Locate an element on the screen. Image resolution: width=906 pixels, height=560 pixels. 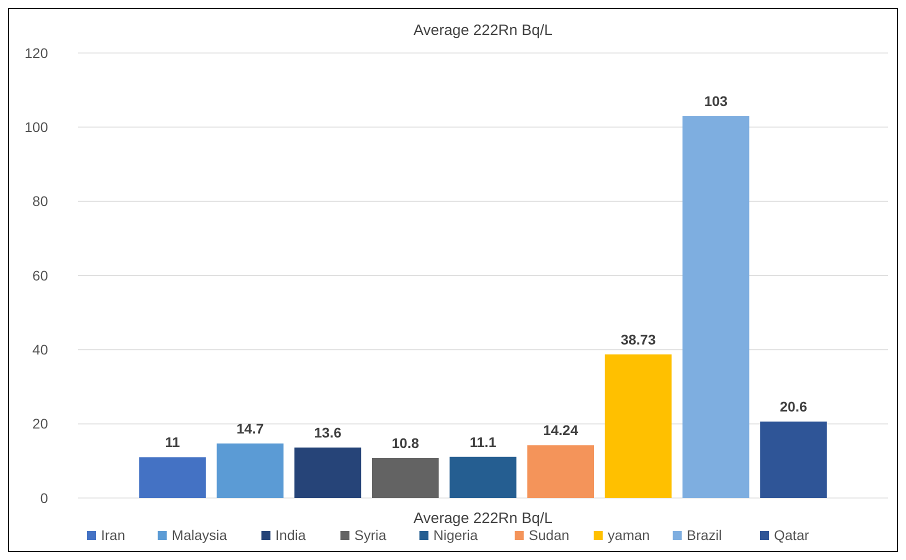
data-label: 10.8 is located at coordinates (406, 442).